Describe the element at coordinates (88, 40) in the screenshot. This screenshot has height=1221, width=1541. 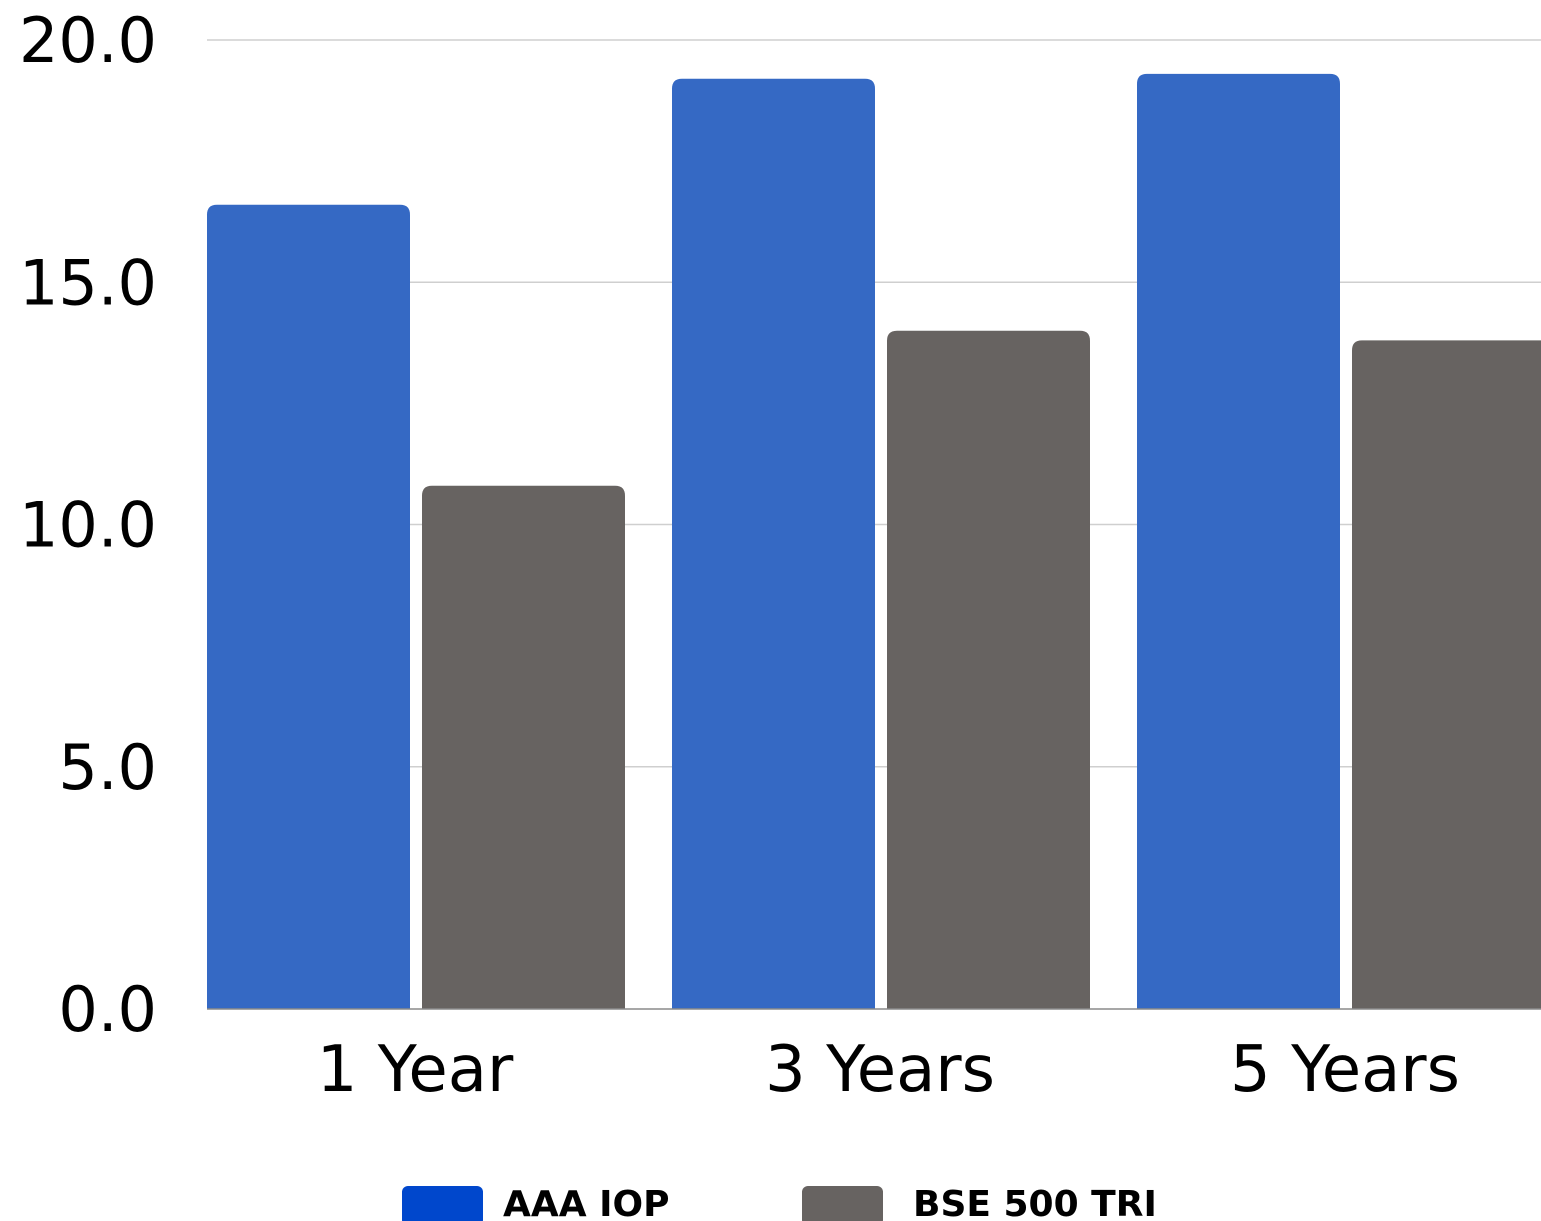
I see `y-tick-label: 20.0` at that location.